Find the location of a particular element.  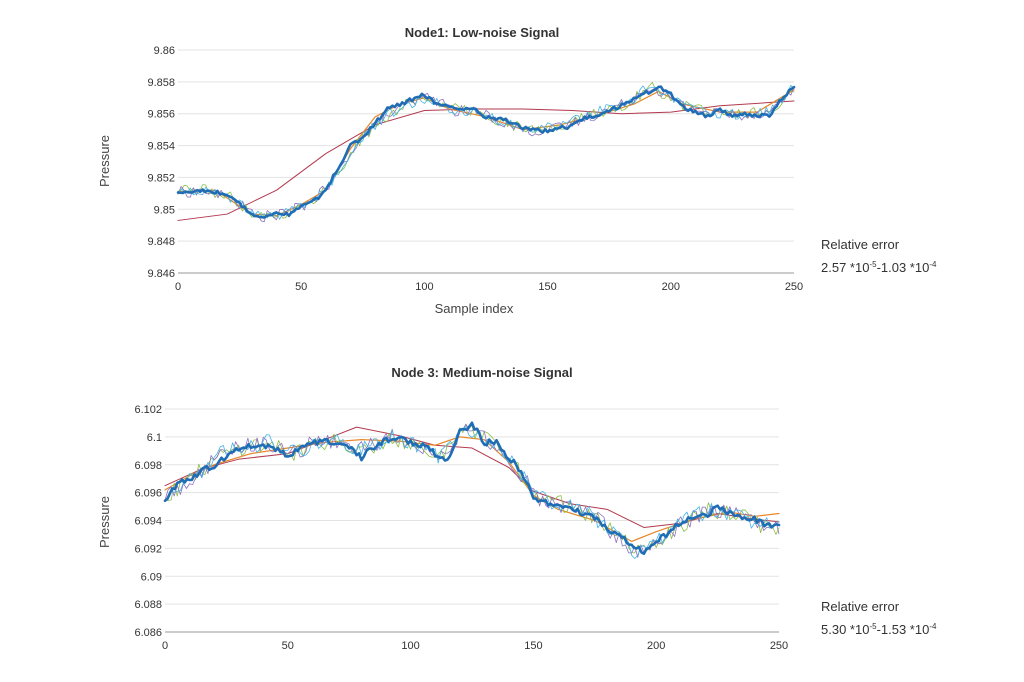

y-tick-label: 6.098 is located at coordinates (148, 466).